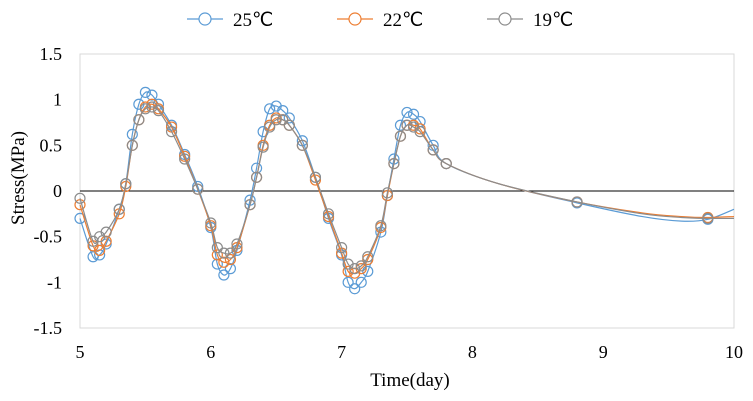  I want to click on legend-label: 25℃, so click(253, 20).